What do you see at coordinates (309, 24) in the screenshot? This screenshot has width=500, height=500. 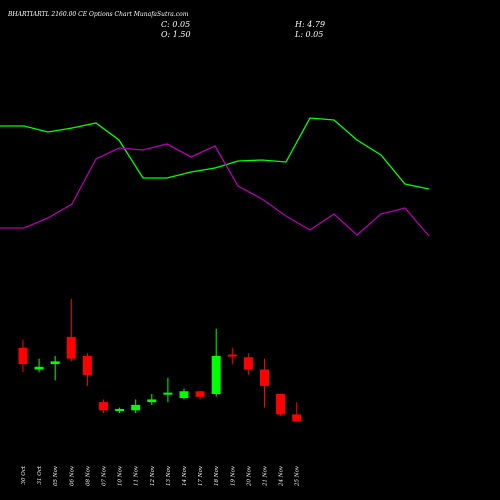 I see `high-value: H: 4.79` at bounding box center [309, 24].